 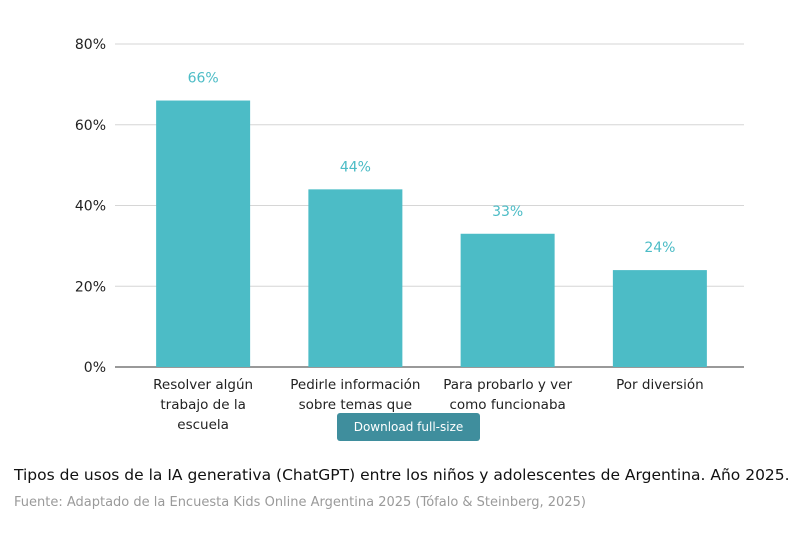 What do you see at coordinates (659, 248) in the screenshot?
I see `data-label: 24%` at bounding box center [659, 248].